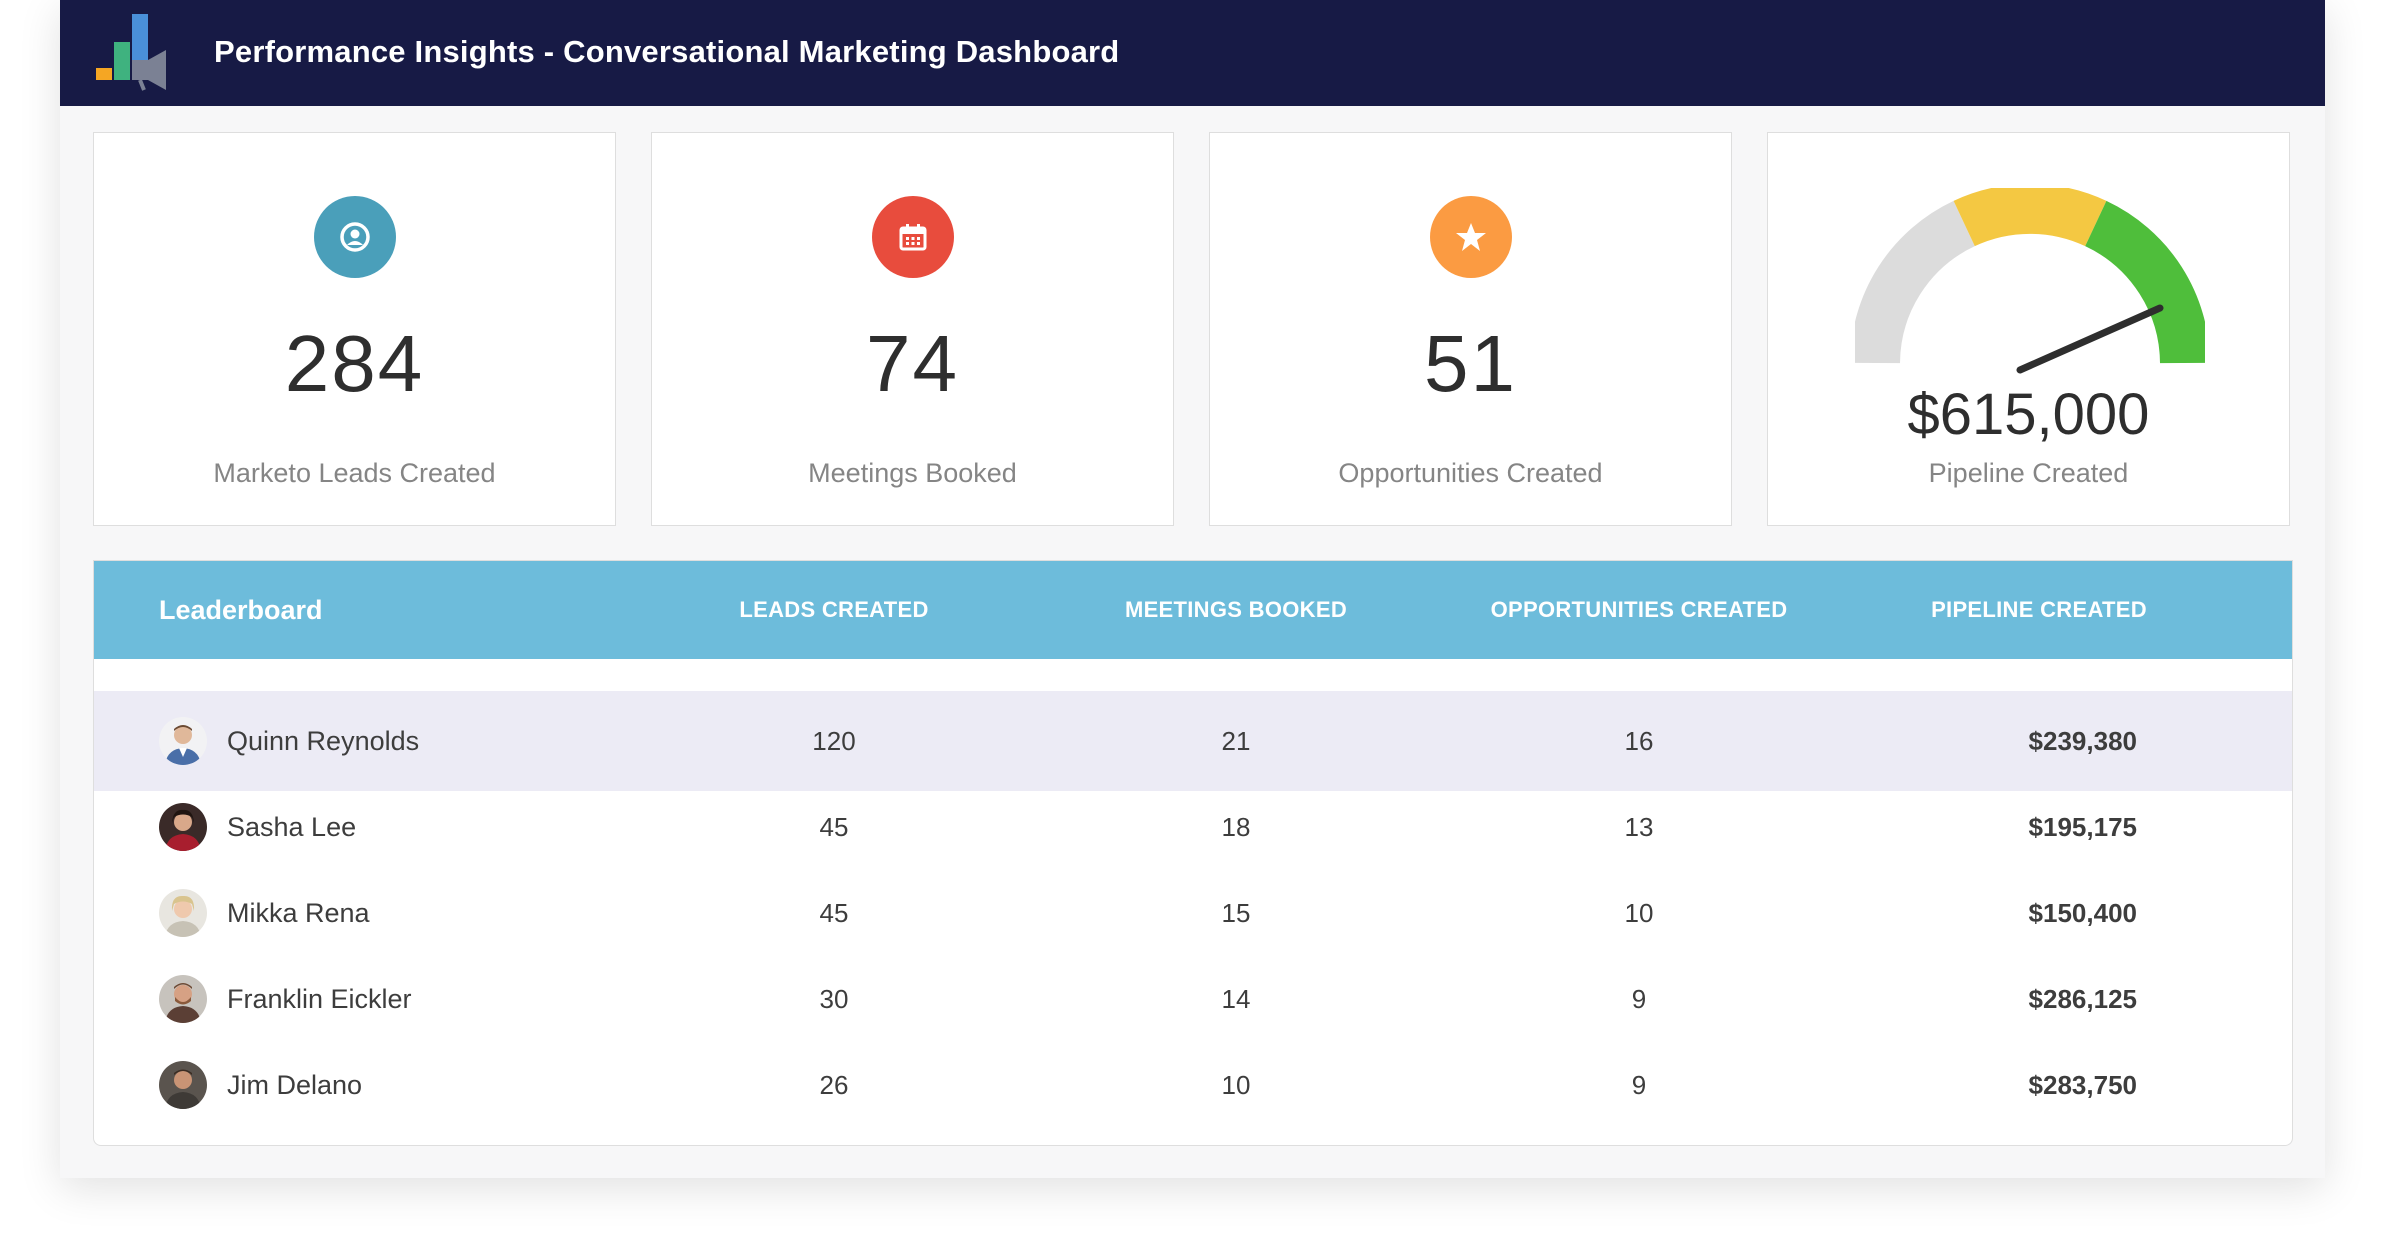 This screenshot has height=1242, width=2383. What do you see at coordinates (834, 1085) in the screenshot?
I see `leads-value: 26` at bounding box center [834, 1085].